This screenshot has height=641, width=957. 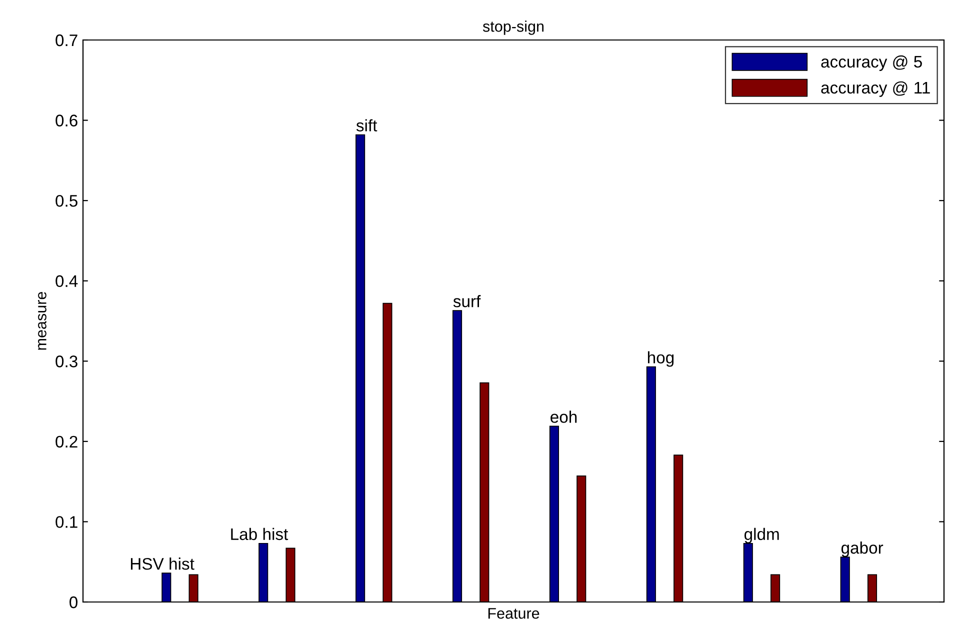 What do you see at coordinates (42, 321) in the screenshot?
I see `y-axis-title: measure` at bounding box center [42, 321].